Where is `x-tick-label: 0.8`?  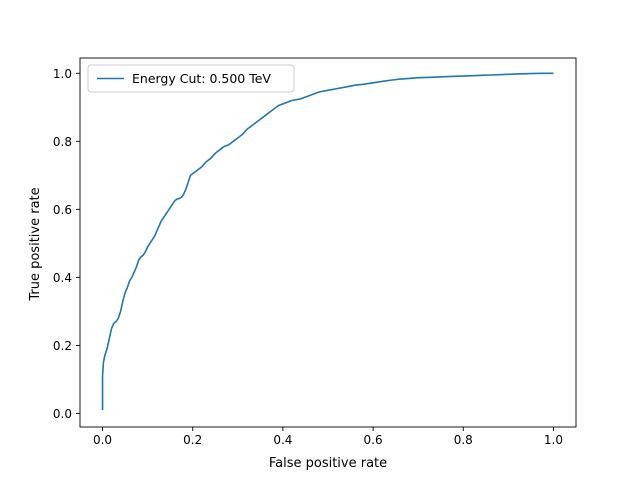 x-tick-label: 0.8 is located at coordinates (463, 440).